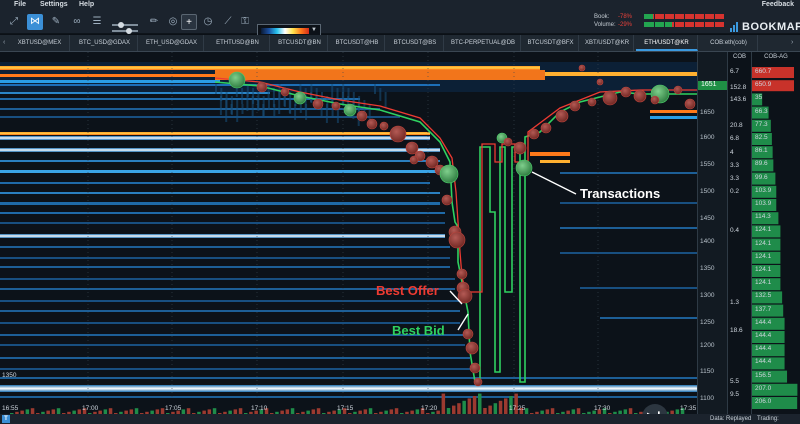 Image resolution: width=800 pixels, height=424 pixels. Describe the element at coordinates (20, 4) in the screenshot. I see `menu-file: File` at that location.